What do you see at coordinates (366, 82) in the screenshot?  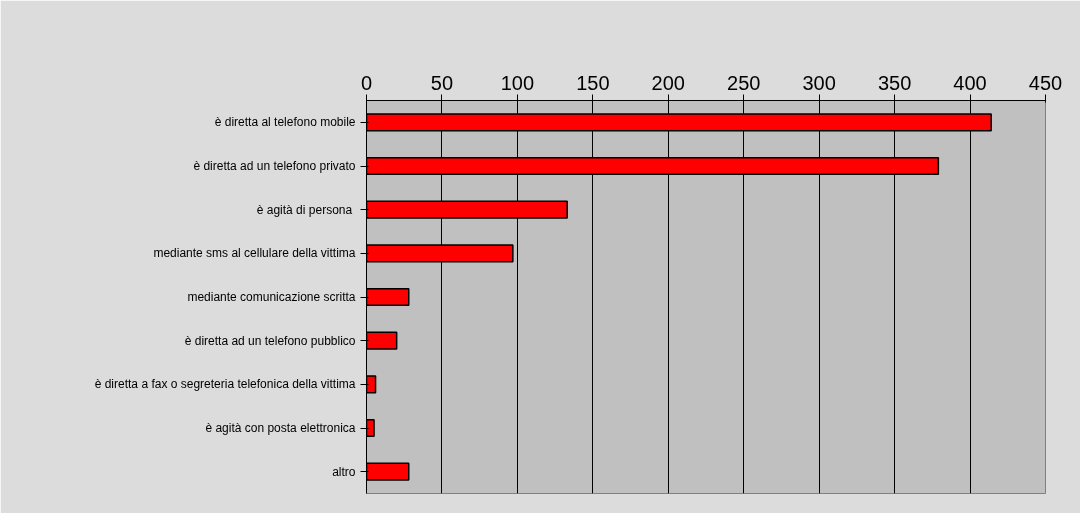 I see `x-tick-label: 0` at bounding box center [366, 82].